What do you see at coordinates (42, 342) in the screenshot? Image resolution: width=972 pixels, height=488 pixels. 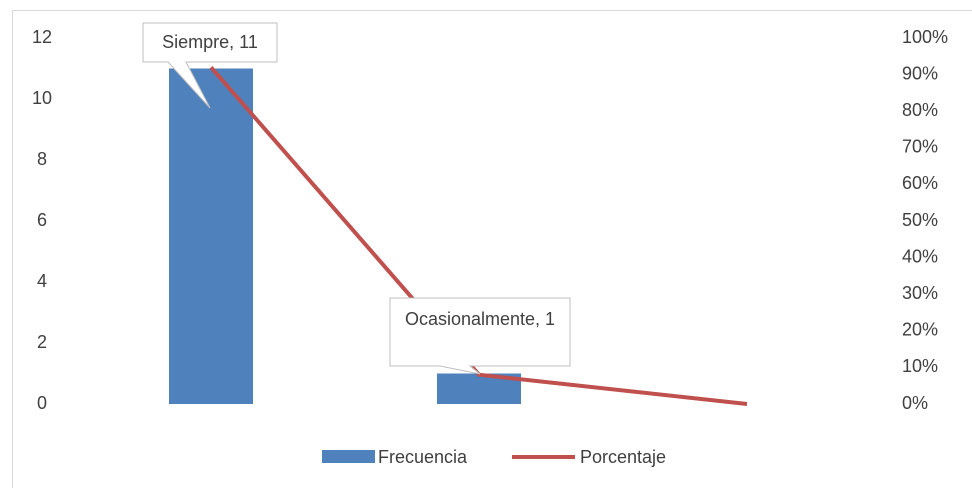 I see `y-tick-label: 2` at bounding box center [42, 342].